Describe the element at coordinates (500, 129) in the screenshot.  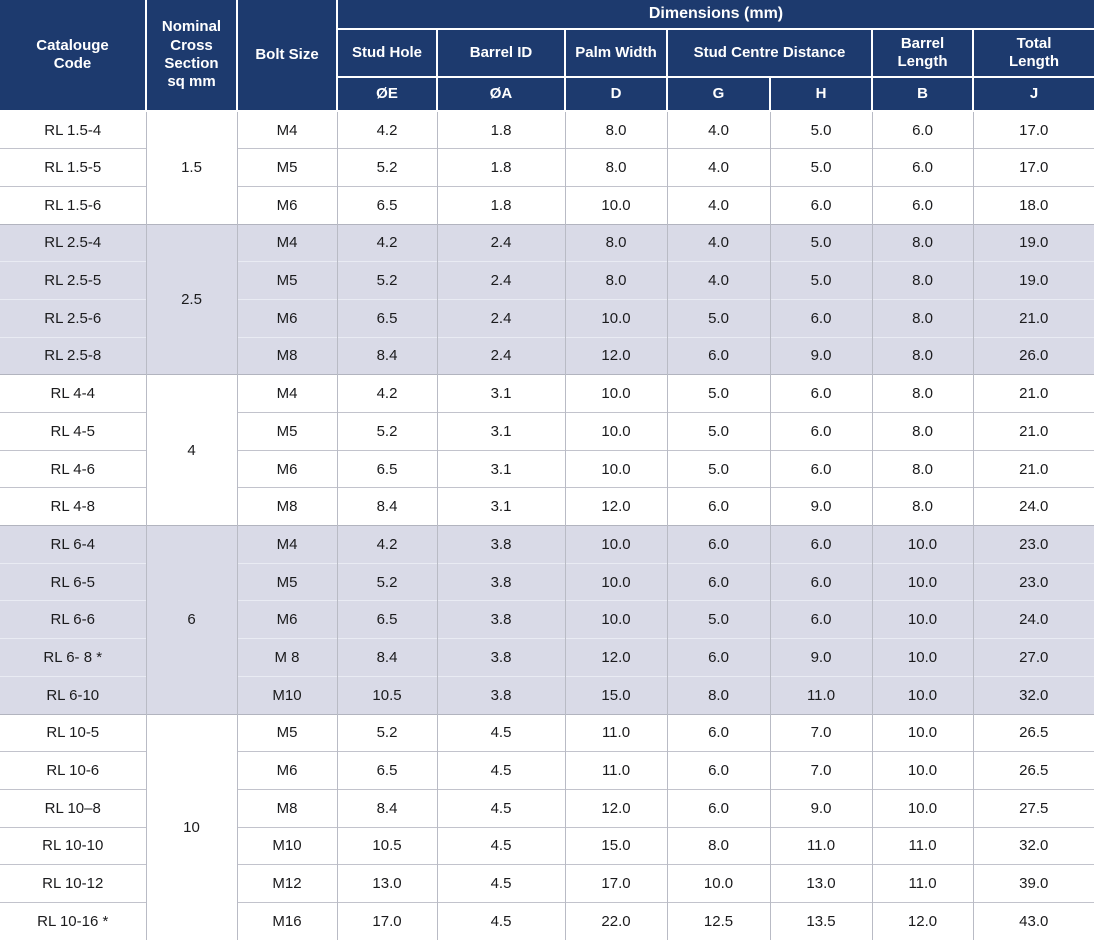
I see `cell-dimension-value: 1.8` at that location.